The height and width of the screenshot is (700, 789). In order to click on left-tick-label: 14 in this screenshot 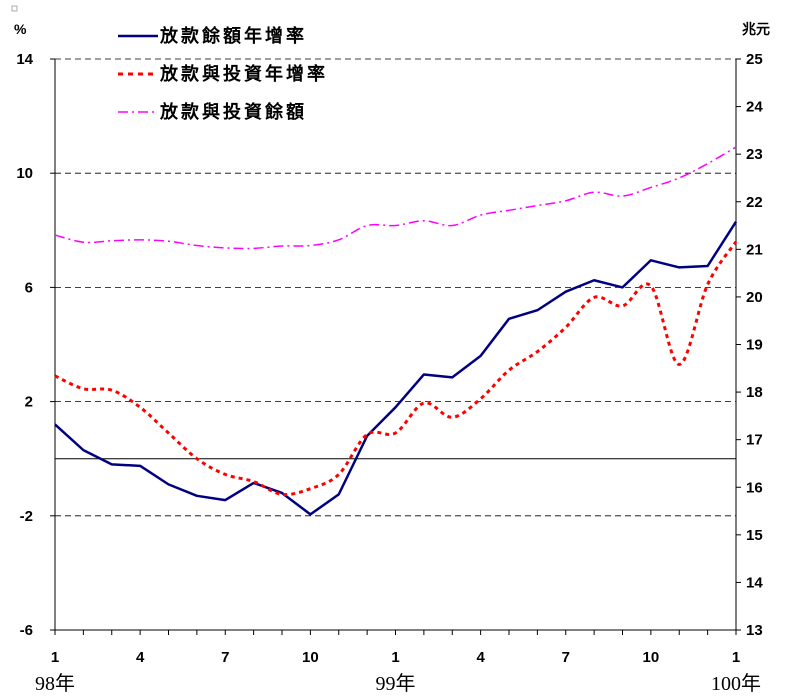, I will do `click(24, 59)`.